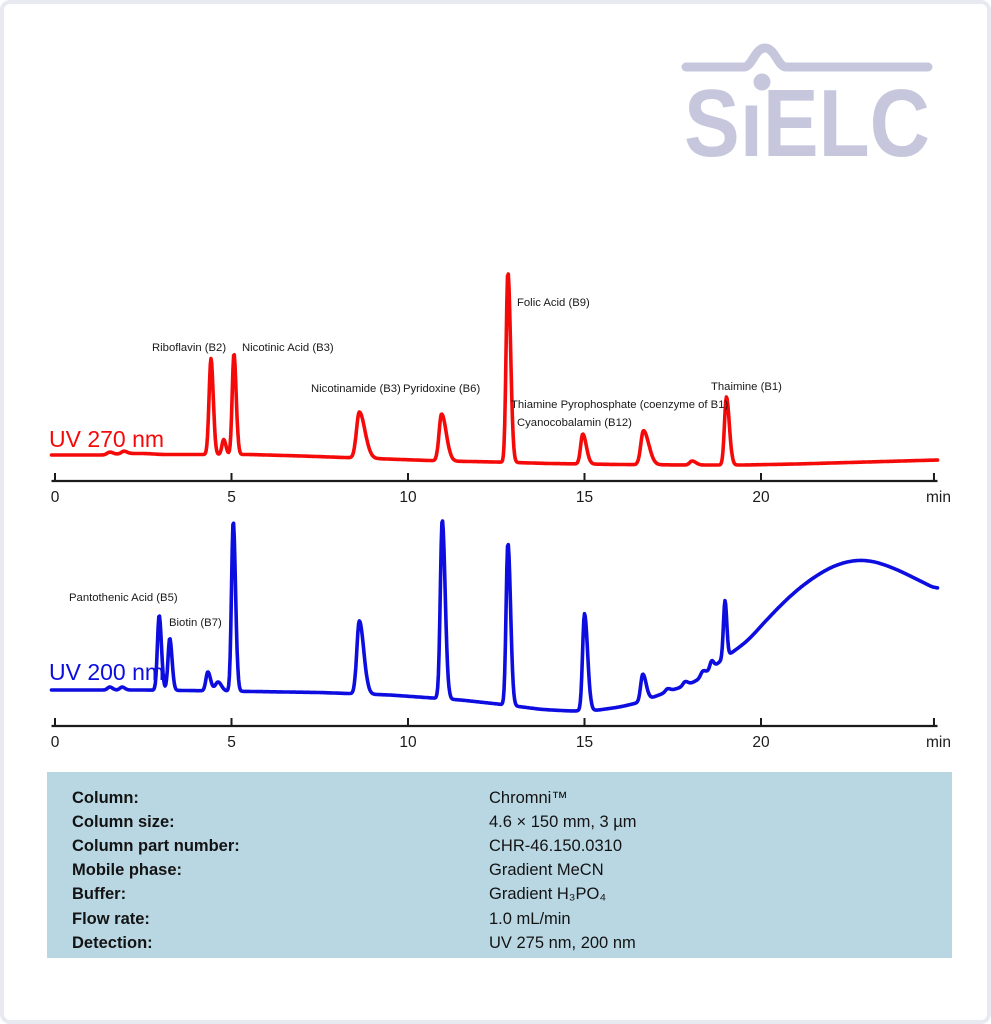 The height and width of the screenshot is (1024, 991). I want to click on method-row-label: Column size:, so click(123, 821).